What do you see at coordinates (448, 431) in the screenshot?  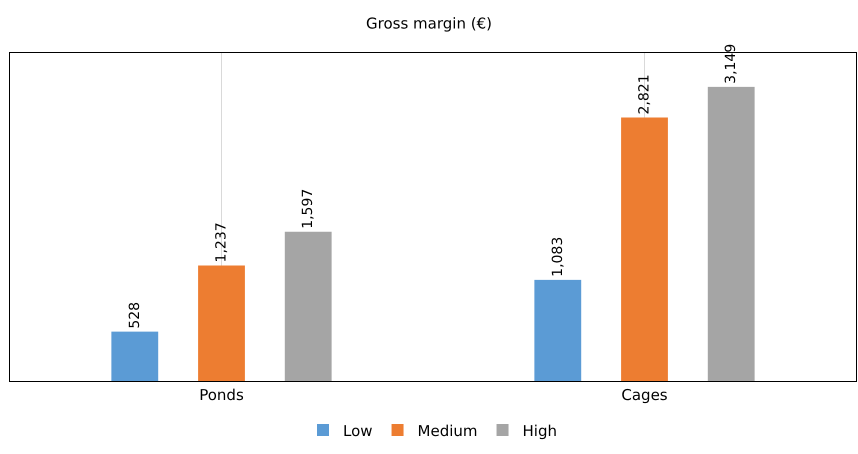 I see `legend-label: Medium` at bounding box center [448, 431].